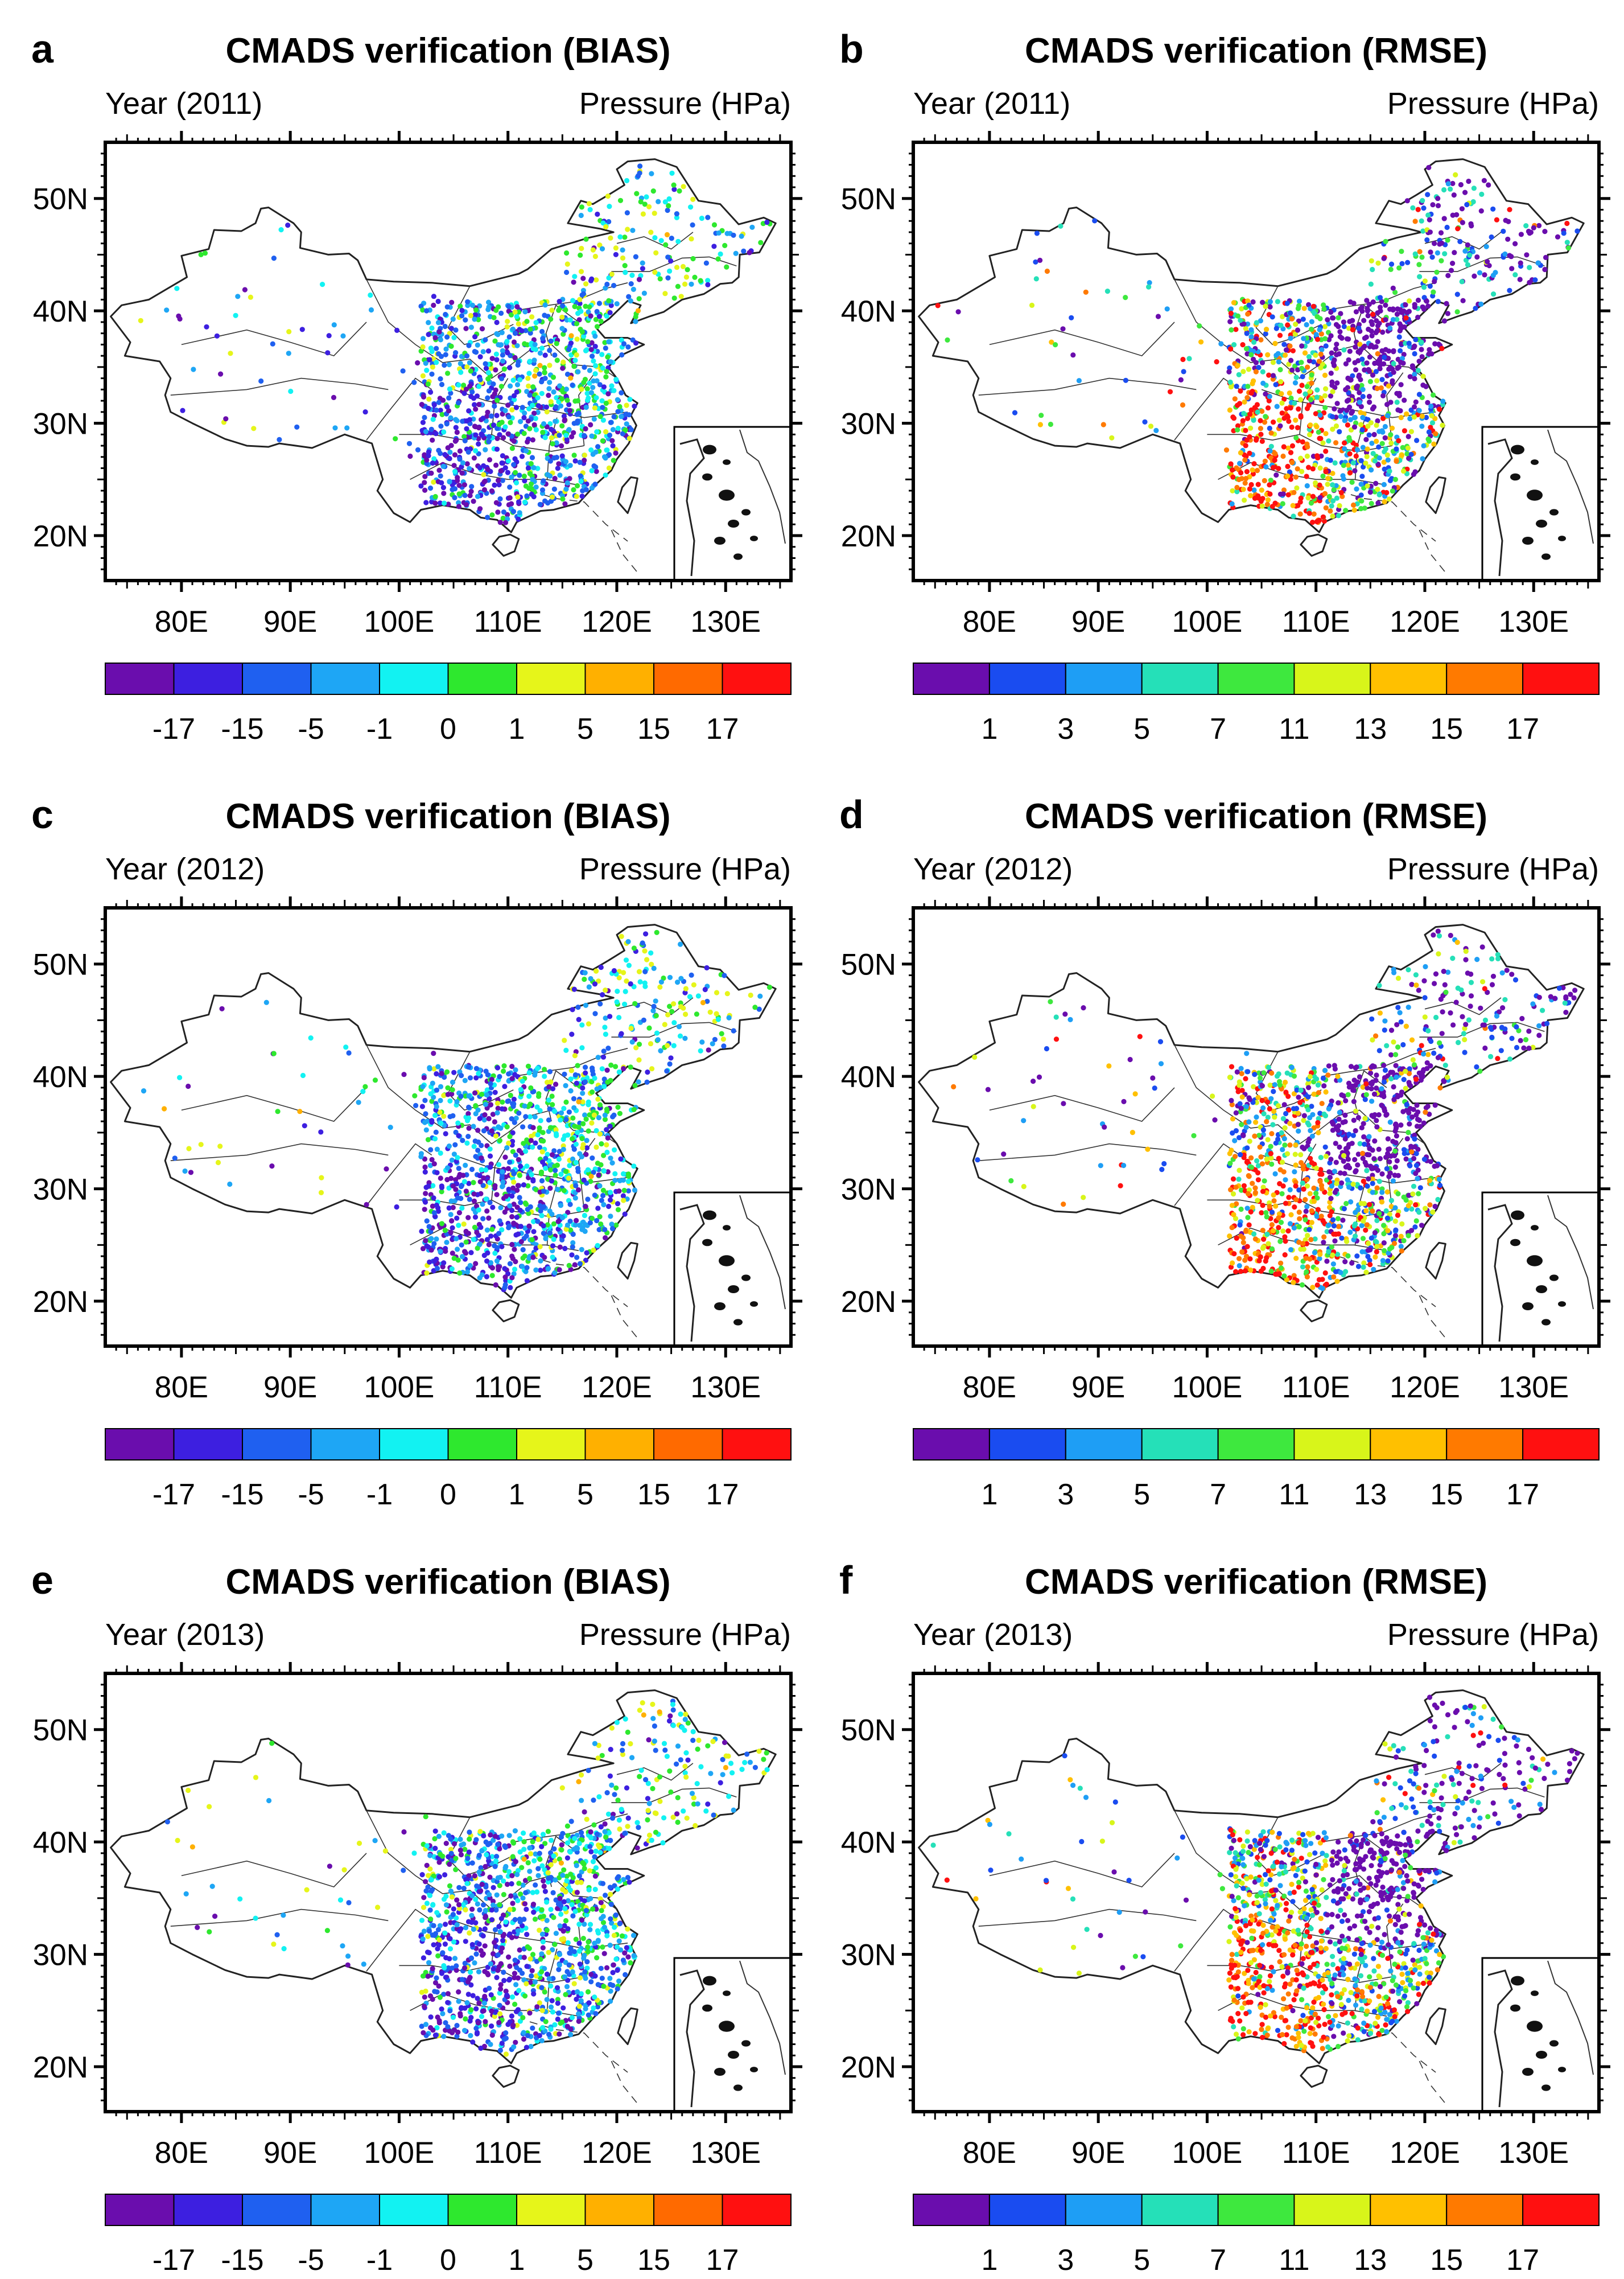  I want to click on x-tick-label: 110E, so click(508, 622).